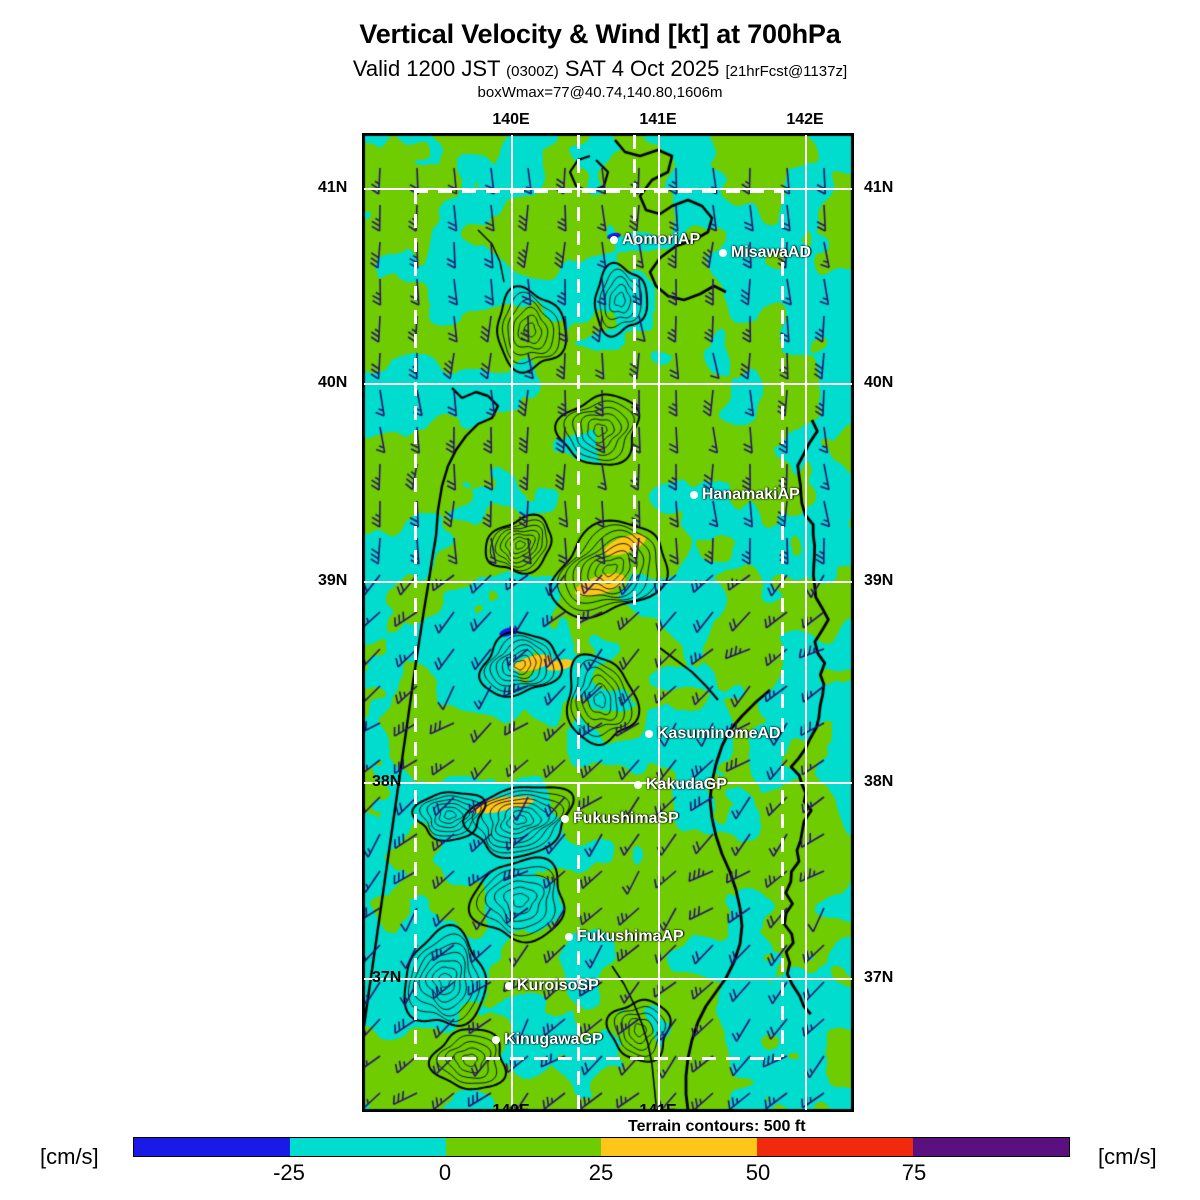 The image size is (1200, 1200). Describe the element at coordinates (578, 622) in the screenshot. I see `dashed-center-meridian` at that location.